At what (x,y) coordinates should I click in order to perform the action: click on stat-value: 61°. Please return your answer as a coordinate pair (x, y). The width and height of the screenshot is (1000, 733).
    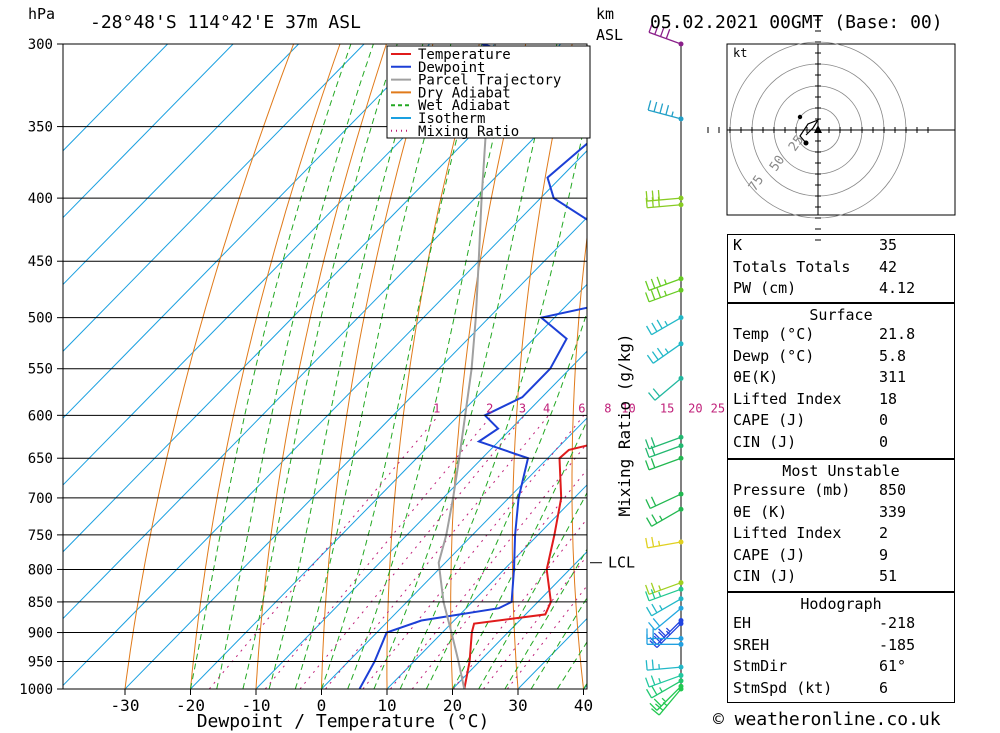
    Looking at the image, I should click on (893, 666).